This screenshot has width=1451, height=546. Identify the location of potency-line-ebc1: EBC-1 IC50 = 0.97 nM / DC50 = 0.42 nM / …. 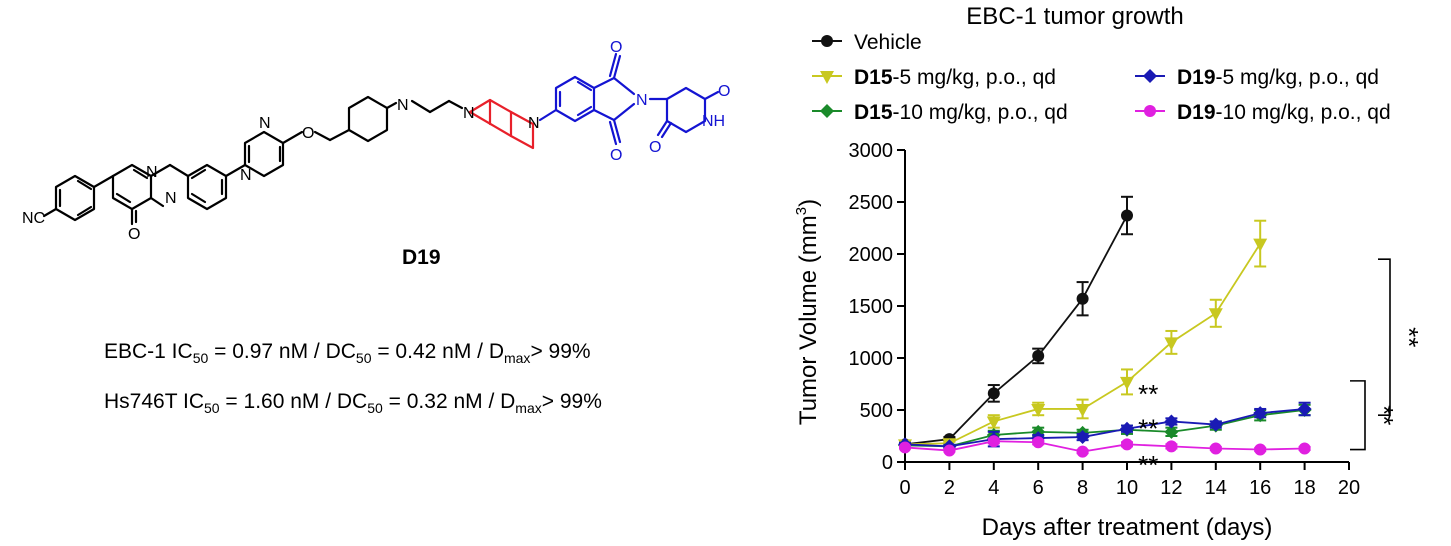
(347, 353).